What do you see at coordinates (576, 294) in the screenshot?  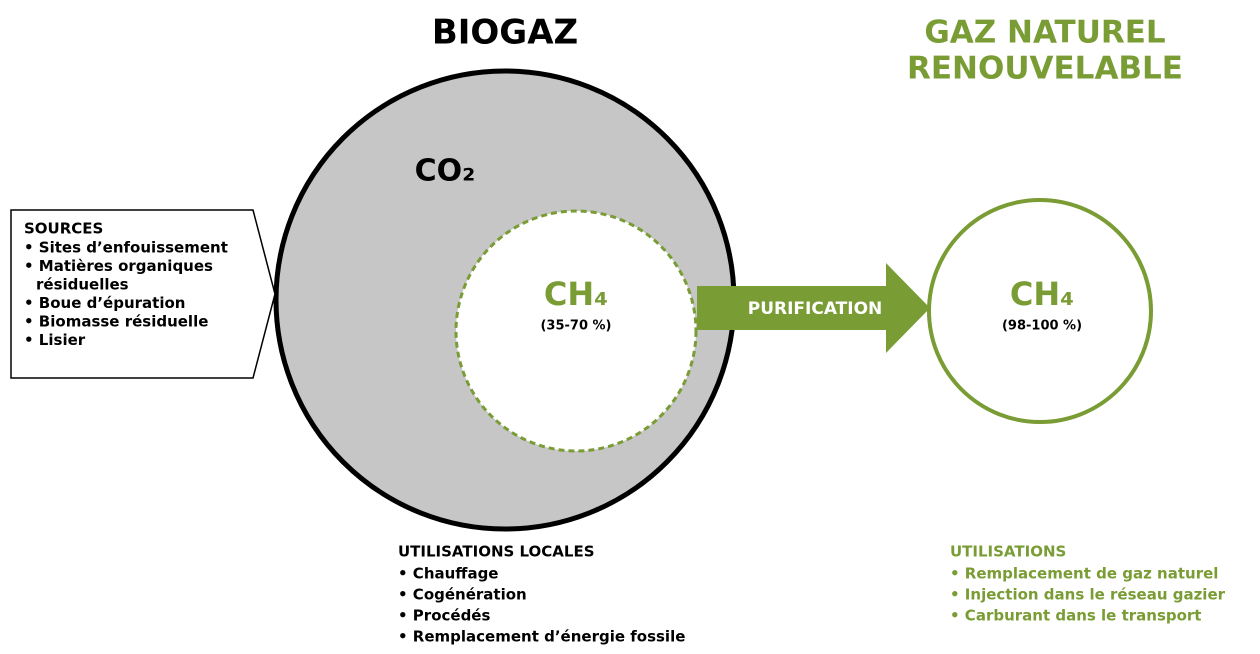 I see `ch4-label: CH₄` at bounding box center [576, 294].